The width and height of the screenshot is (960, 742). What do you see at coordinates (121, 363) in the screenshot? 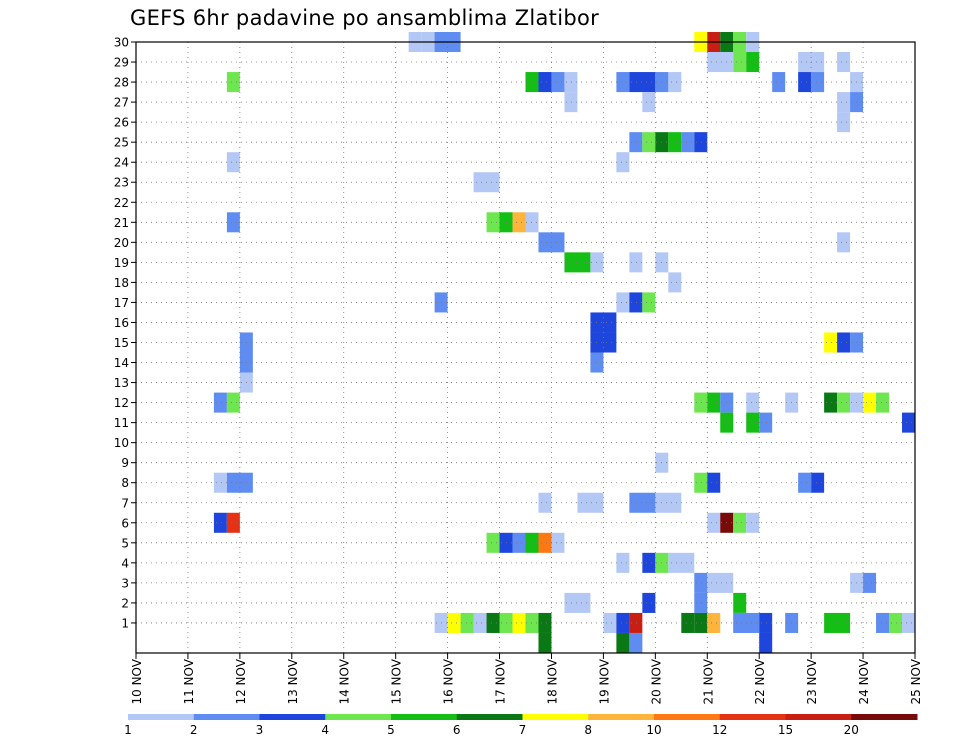
I see `y-tick-label: 14` at bounding box center [121, 363].